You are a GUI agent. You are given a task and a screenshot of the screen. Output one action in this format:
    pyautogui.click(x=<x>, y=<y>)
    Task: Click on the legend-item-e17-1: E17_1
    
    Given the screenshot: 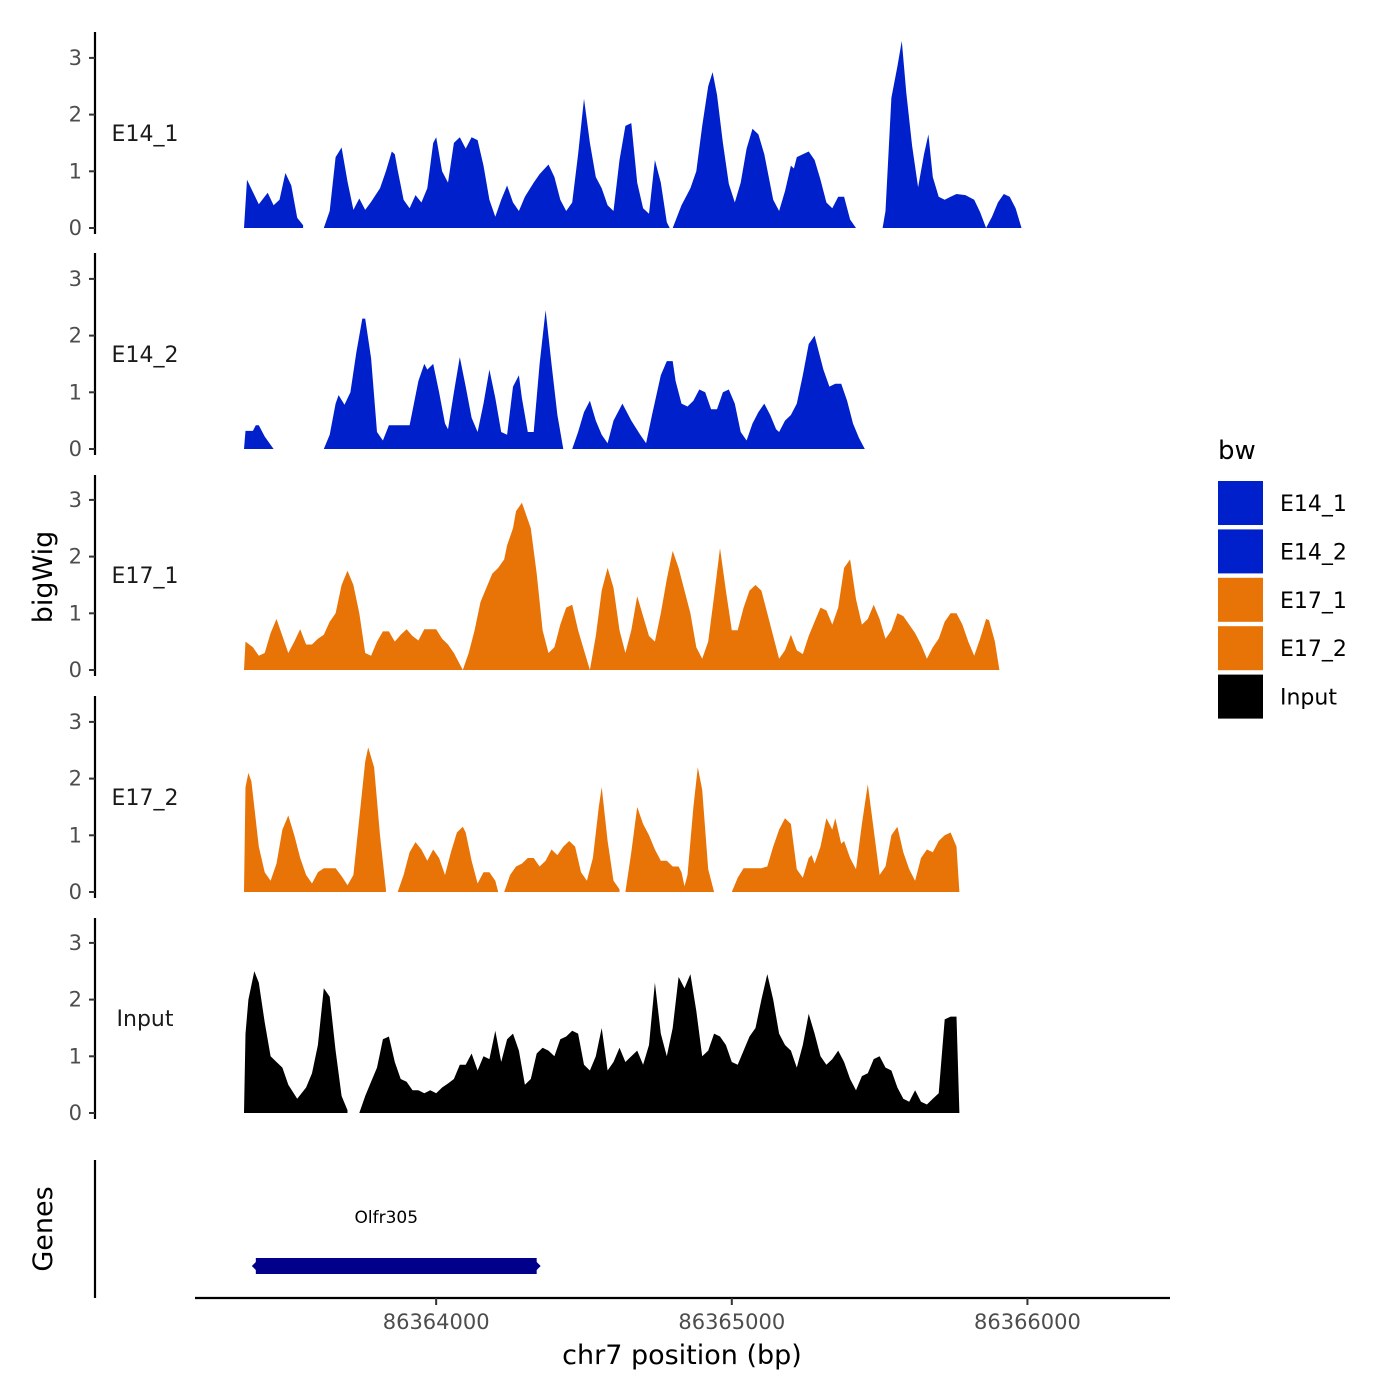 What is the action you would take?
    pyautogui.click(x=1282, y=599)
    